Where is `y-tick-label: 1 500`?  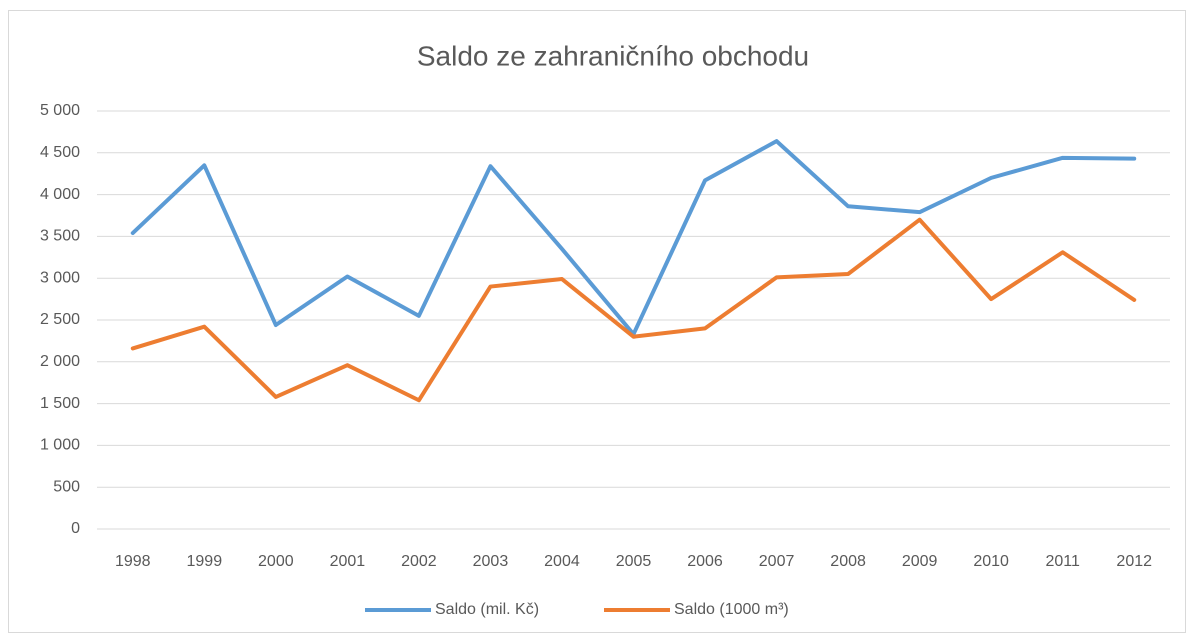
y-tick-label: 1 500 is located at coordinates (60, 403).